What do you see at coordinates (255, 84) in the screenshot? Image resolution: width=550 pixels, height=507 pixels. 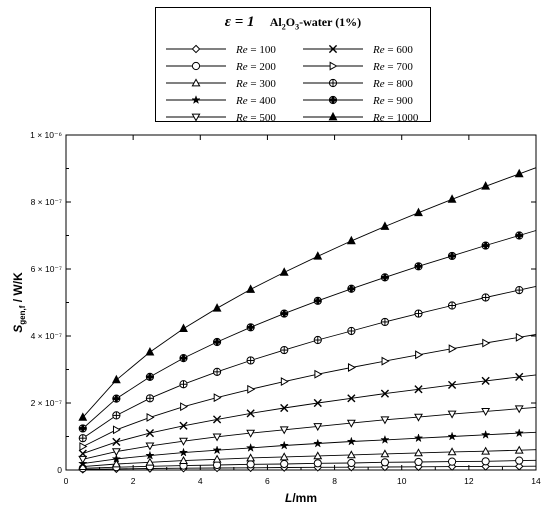 I see `legend-label: Re = 300` at bounding box center [255, 84].